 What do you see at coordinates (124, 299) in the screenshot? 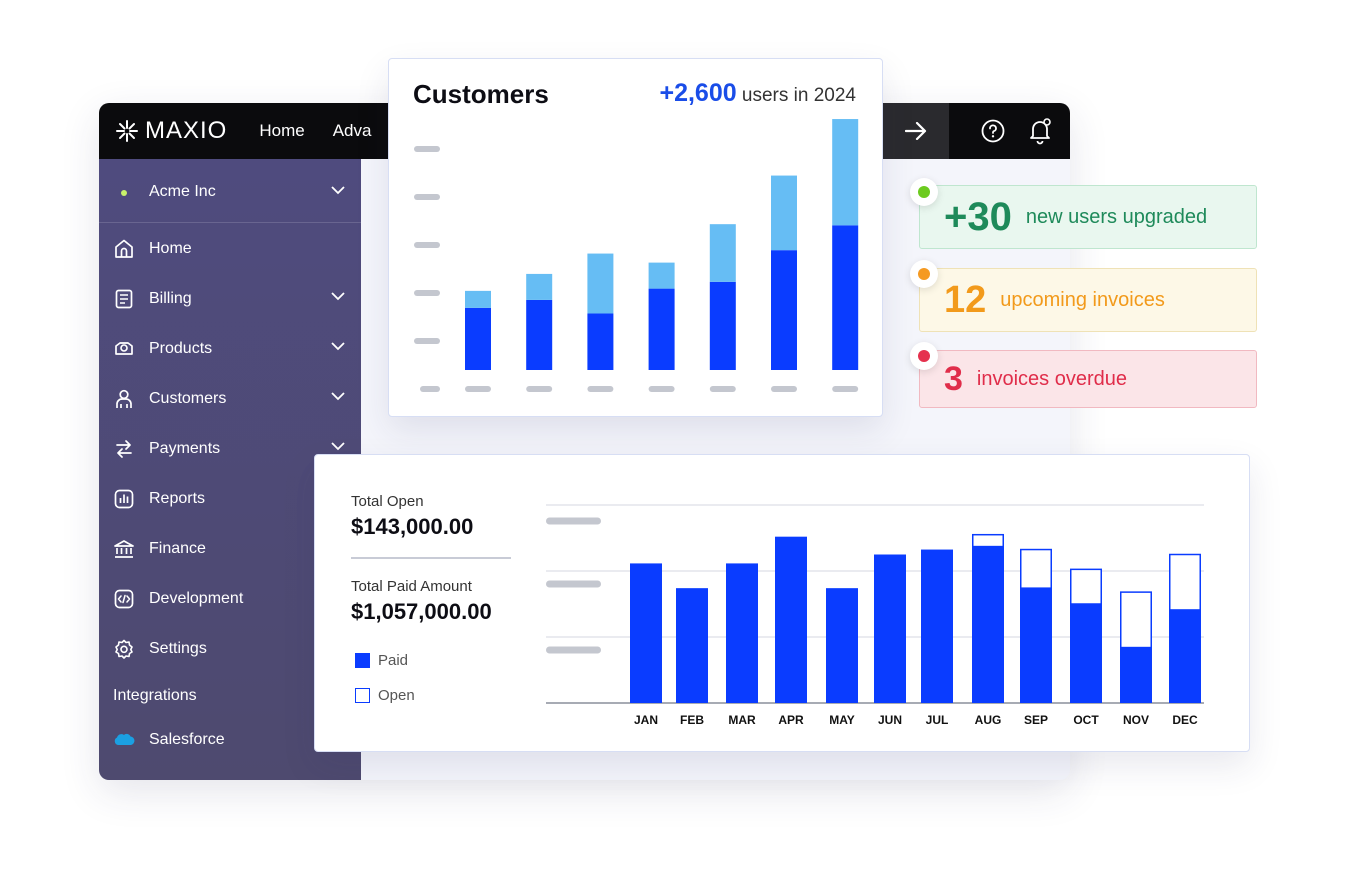
I see `billing-icon` at bounding box center [124, 299].